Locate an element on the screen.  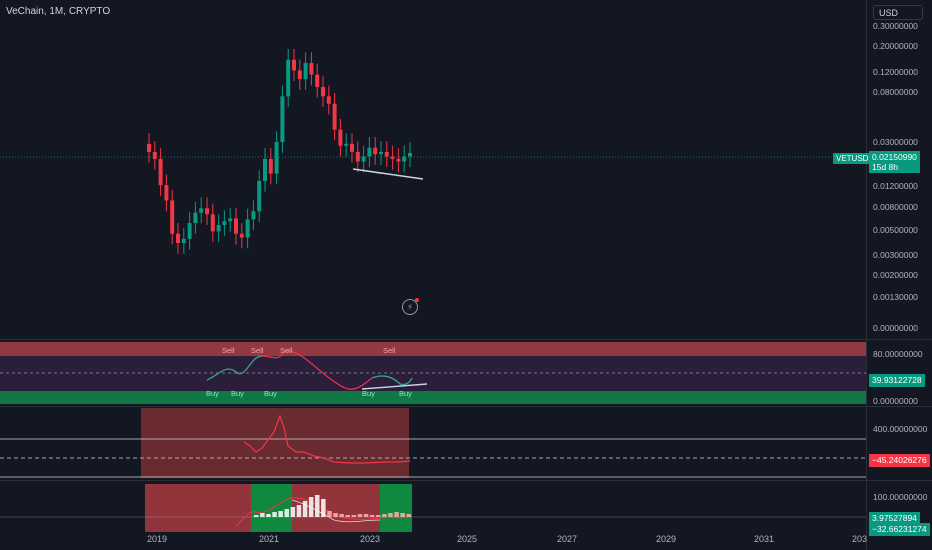
price-axis-label: 0.30000000 is located at coordinates (895, 26).